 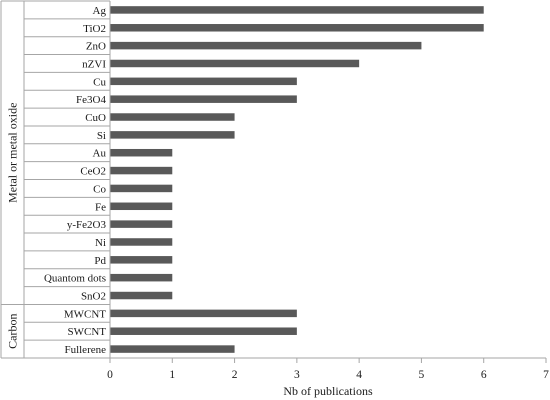 I want to click on category-label: Cu, so click(x=99, y=82).